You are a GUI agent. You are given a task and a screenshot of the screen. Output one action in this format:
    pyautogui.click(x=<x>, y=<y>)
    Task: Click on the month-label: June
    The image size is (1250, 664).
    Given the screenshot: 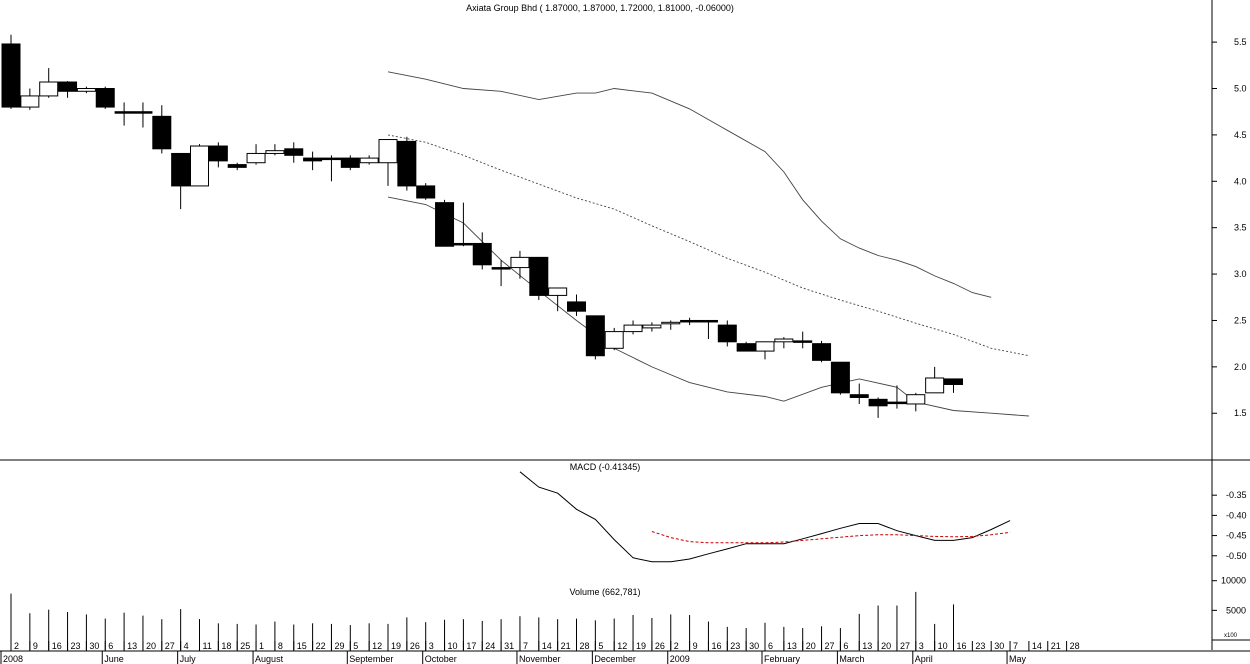 What is the action you would take?
    pyautogui.click(x=114, y=659)
    